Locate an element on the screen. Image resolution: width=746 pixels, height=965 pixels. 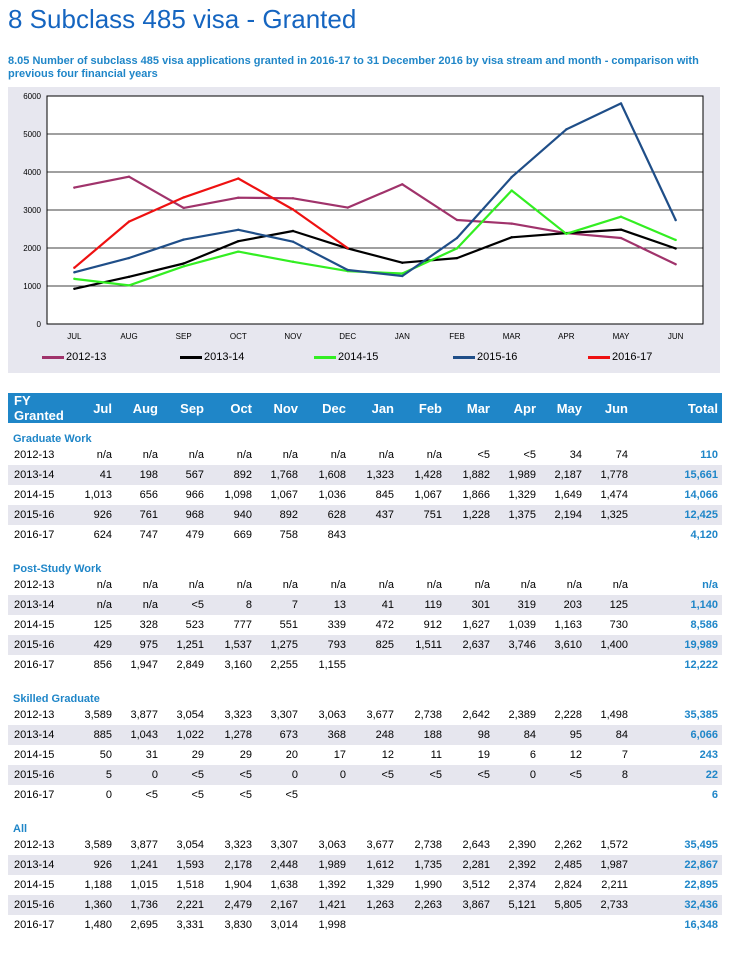
total-cell: 14,066 is located at coordinates (701, 495).